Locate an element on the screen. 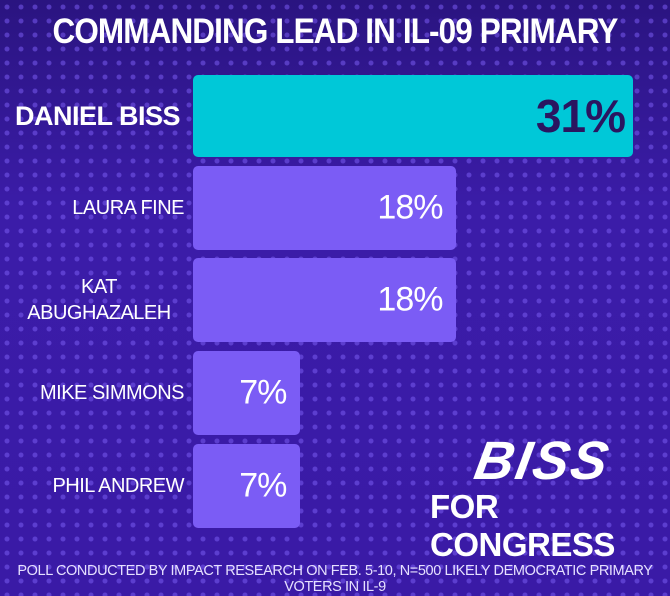 This screenshot has width=670, height=596. bar-daniel-biss: 31% is located at coordinates (413, 116).